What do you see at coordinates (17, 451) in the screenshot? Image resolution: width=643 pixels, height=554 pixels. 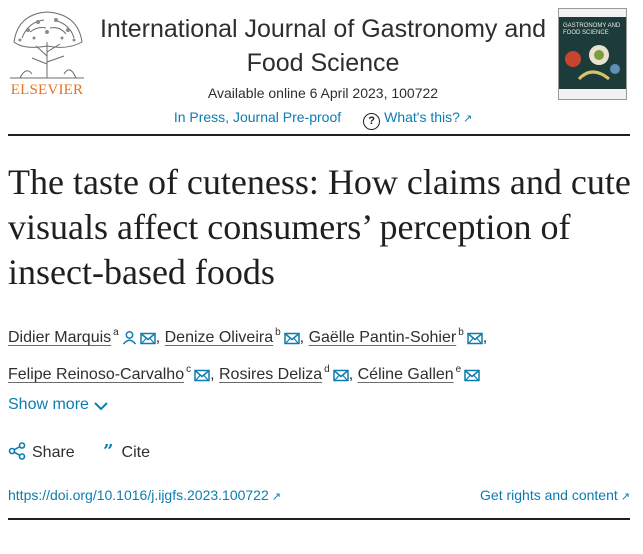 I see `share-icon` at bounding box center [17, 451].